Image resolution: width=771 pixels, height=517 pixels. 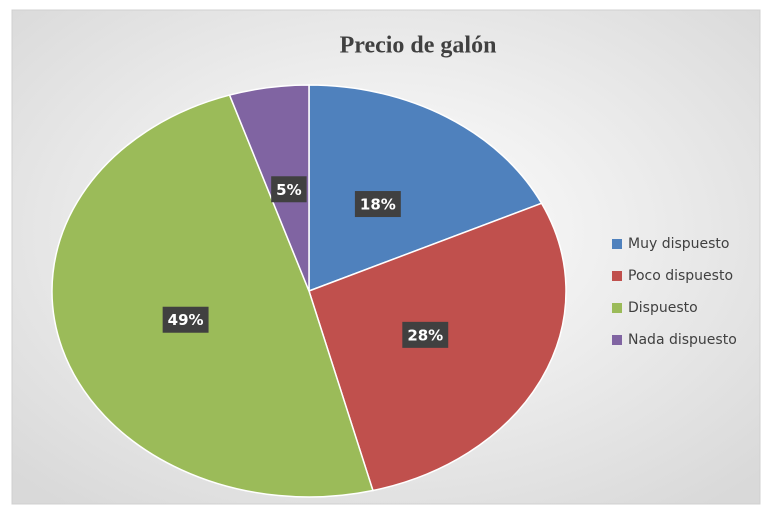 I want to click on data-label: 28%, so click(x=425, y=334).